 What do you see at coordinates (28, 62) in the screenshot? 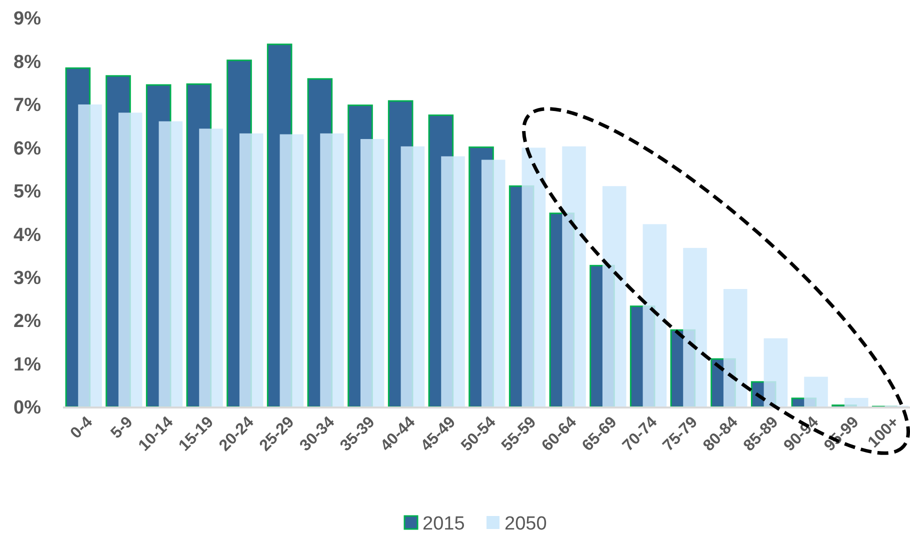
I see `y-tick-label: 8%` at bounding box center [28, 62].